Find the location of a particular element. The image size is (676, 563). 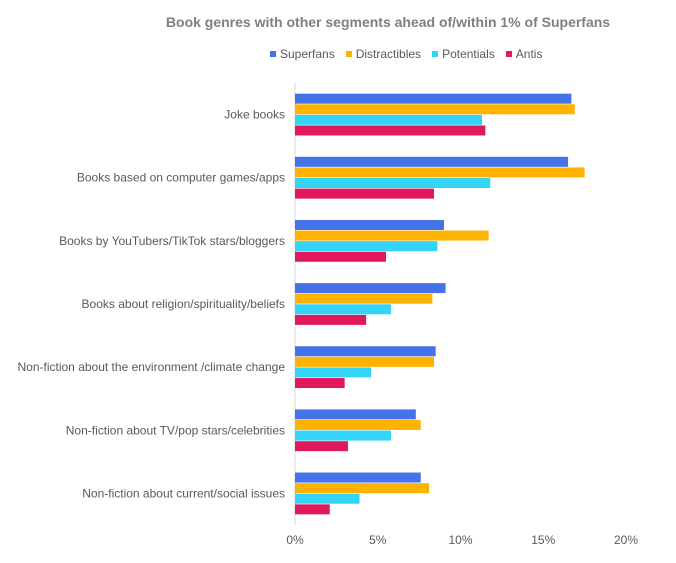

legend-item-potentials: Potentials is located at coordinates (463, 54).